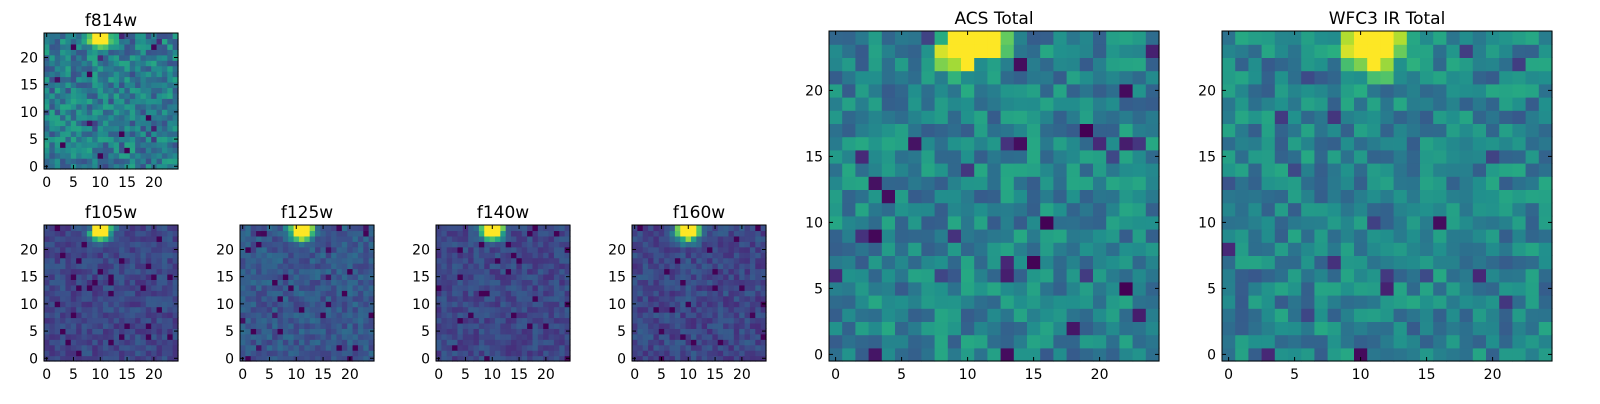  What do you see at coordinates (73, 183) in the screenshot?
I see `x-tick-label: 5` at bounding box center [73, 183].